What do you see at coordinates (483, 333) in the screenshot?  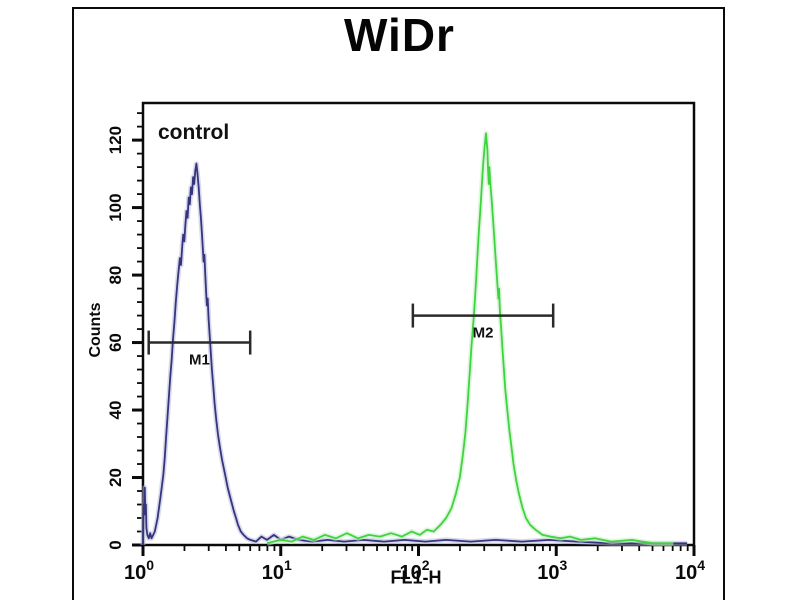 I see `gate-M2-label: M2` at bounding box center [483, 333].